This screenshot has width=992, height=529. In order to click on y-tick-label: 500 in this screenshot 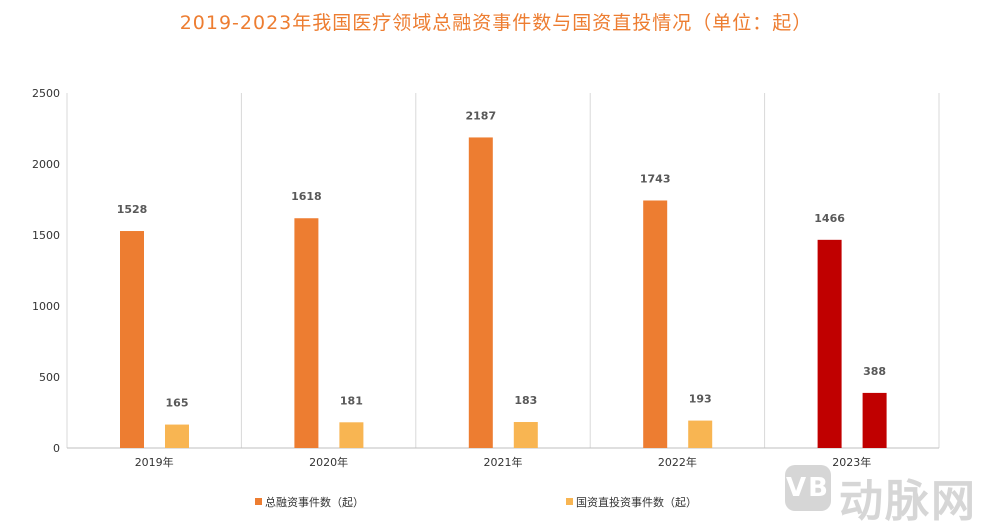, I will do `click(49, 377)`.